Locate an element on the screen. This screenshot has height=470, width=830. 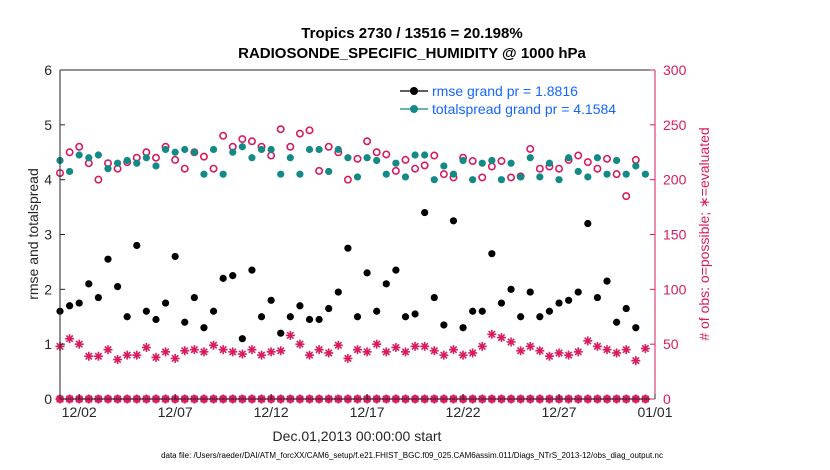
legend-spread-label: totalspread grand pr = 4.1584 is located at coordinates (524, 109).